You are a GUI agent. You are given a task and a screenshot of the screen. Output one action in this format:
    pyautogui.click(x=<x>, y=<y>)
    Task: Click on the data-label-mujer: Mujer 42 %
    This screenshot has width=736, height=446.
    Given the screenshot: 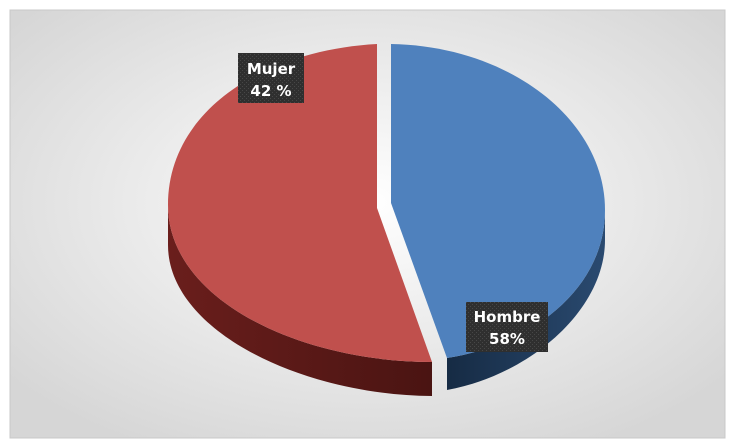 What is the action you would take?
    pyautogui.click(x=271, y=78)
    